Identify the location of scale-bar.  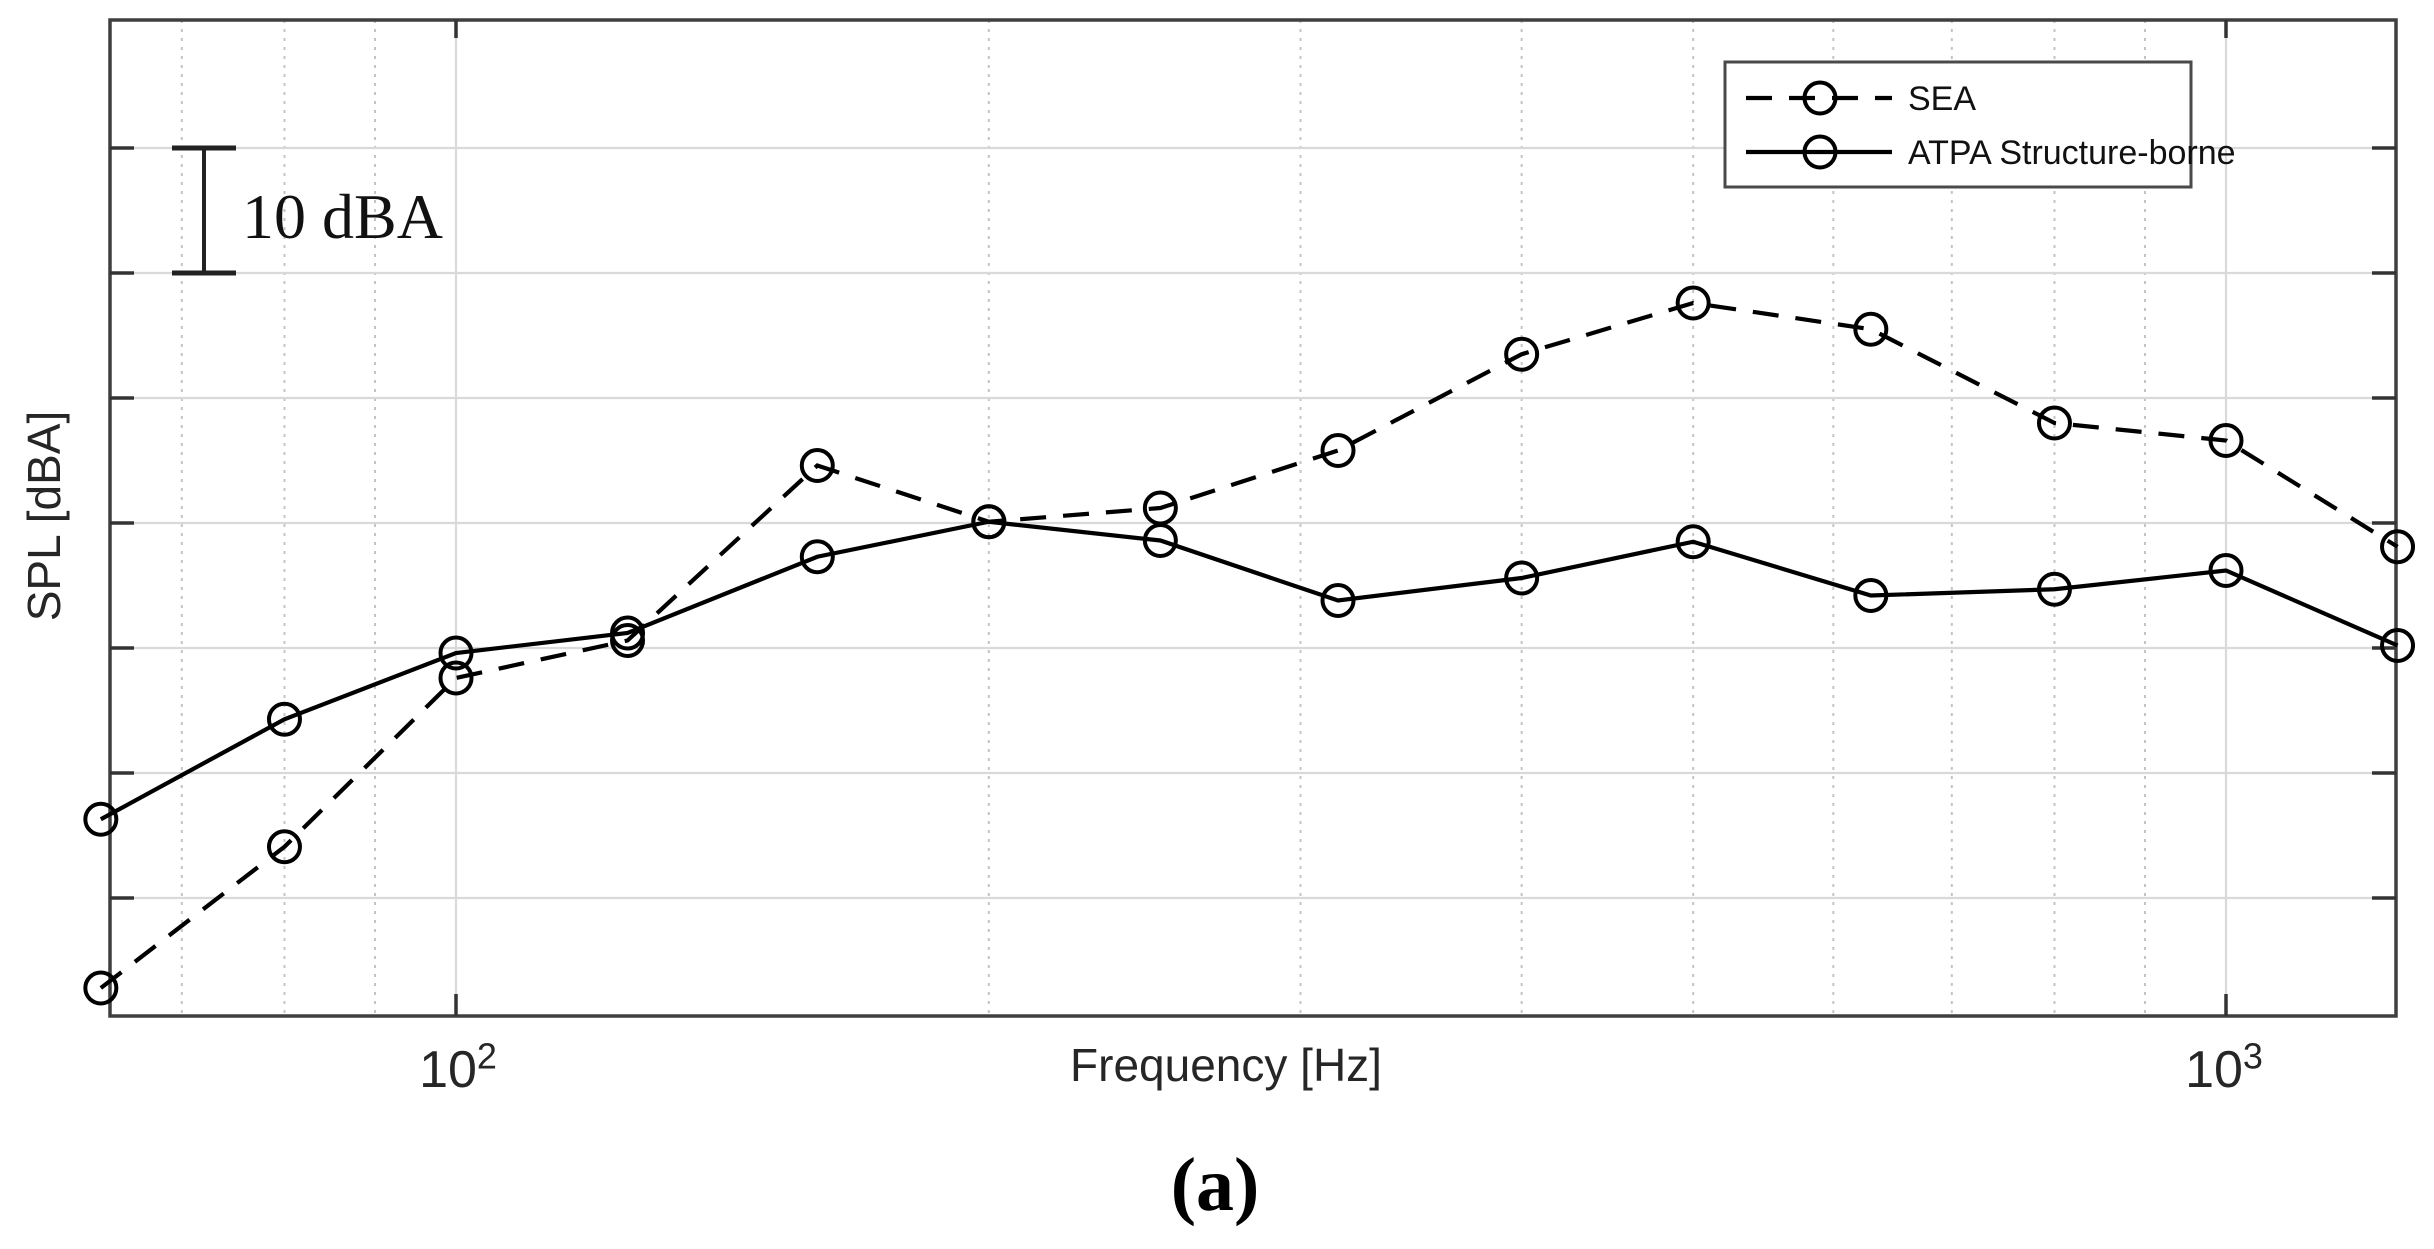
(204, 210).